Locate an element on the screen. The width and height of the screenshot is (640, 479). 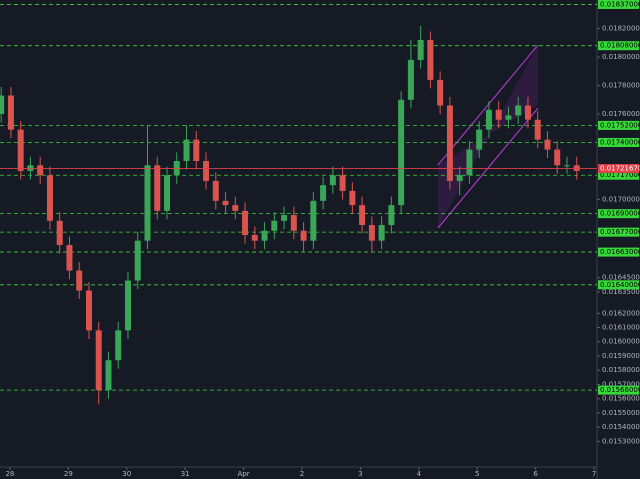
level-label: 0.01752000 is located at coordinates (620, 125).